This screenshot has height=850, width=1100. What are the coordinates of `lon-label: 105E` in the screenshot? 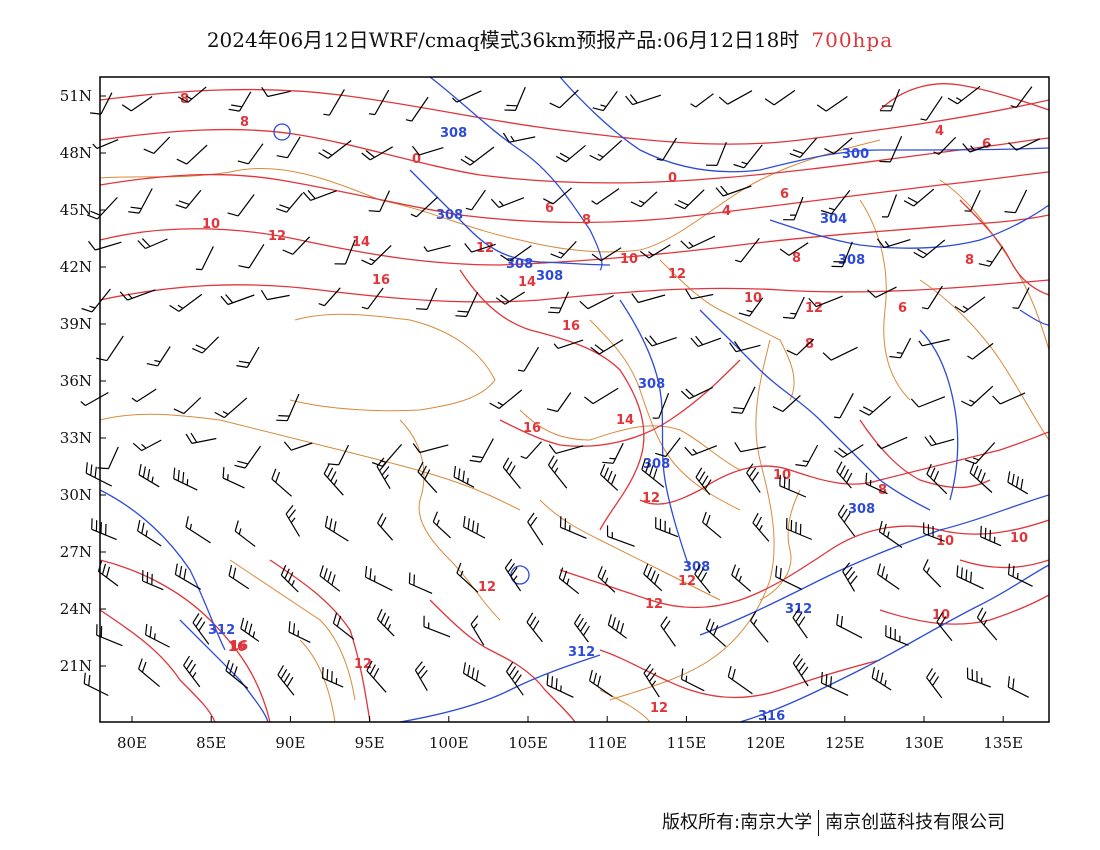 It's located at (528, 743).